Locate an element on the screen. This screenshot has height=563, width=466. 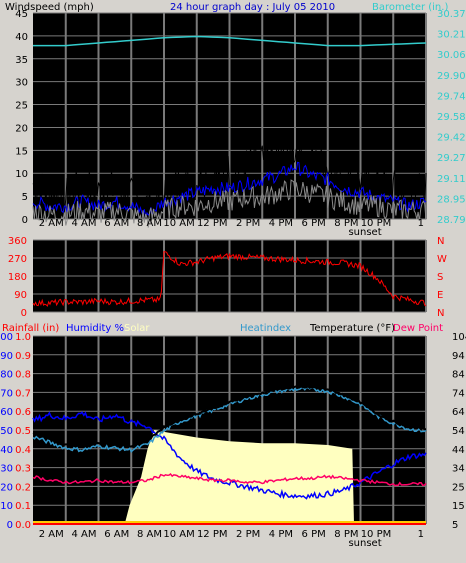
humidity-ytick-10: 100 is located at coordinates (6, 337).